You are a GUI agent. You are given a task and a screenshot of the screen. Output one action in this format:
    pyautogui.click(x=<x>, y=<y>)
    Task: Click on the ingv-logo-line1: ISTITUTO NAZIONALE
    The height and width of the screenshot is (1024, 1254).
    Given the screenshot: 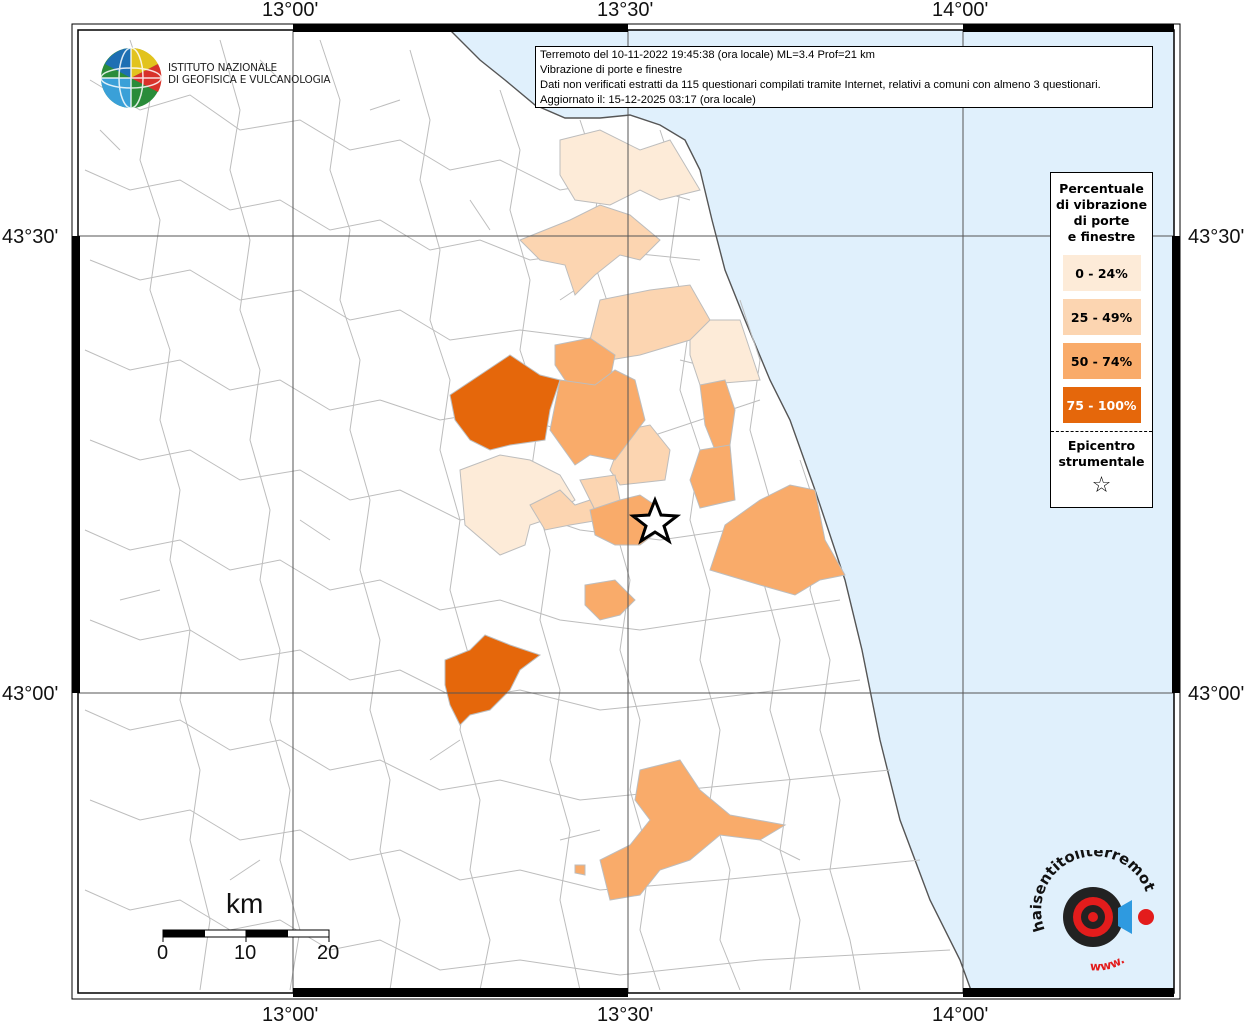 What is the action you would take?
    pyautogui.click(x=222, y=68)
    